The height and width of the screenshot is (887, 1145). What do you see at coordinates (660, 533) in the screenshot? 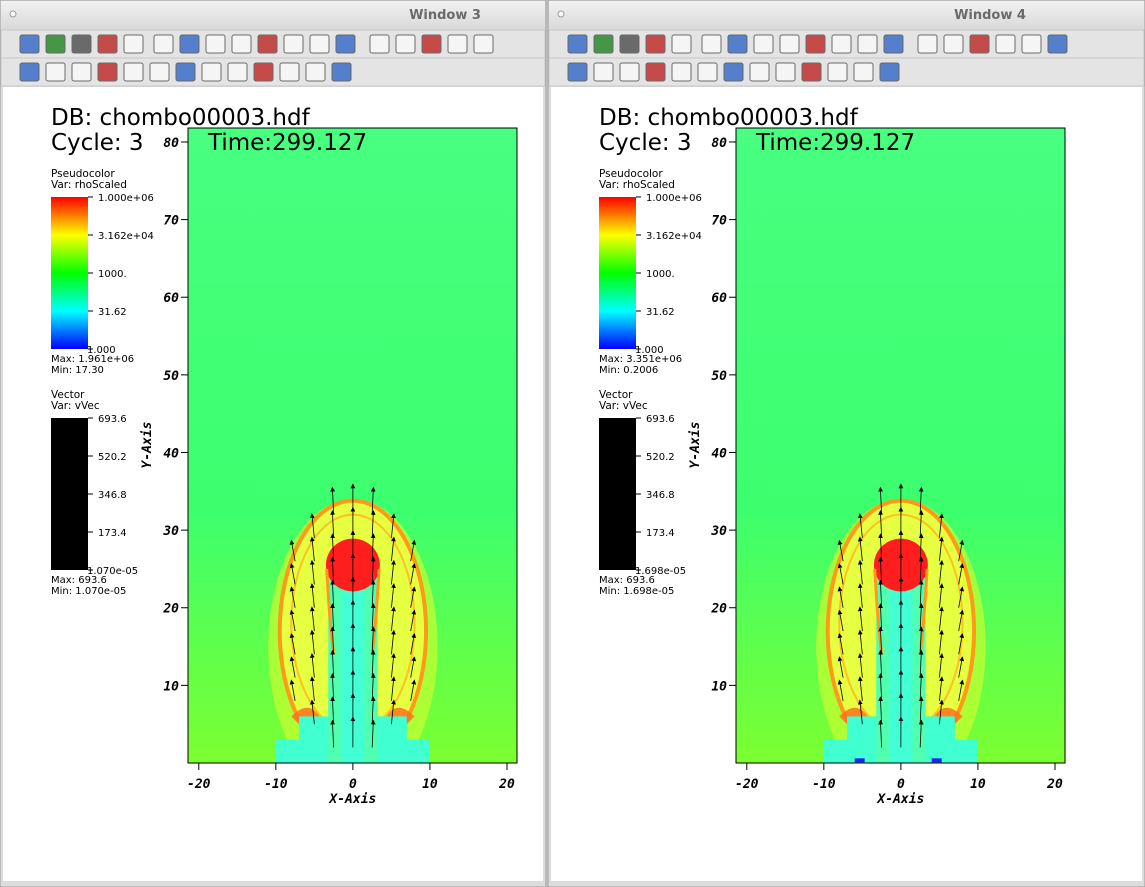
I see `legend-label: 173.4` at bounding box center [660, 533].